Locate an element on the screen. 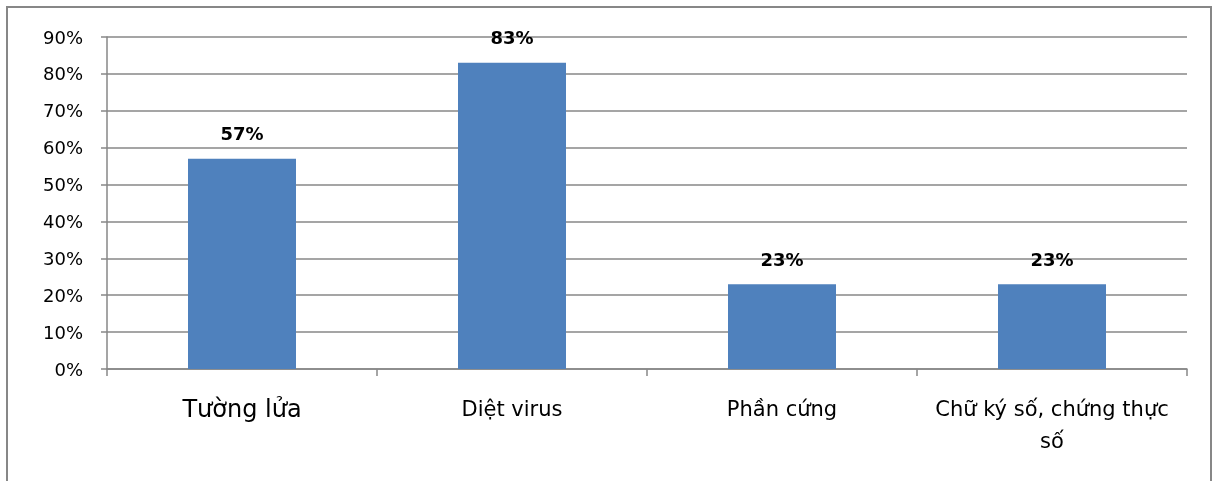 This screenshot has height=481, width=1218. x-tick-label: Chữ ký số, chứng thực số is located at coordinates (1052, 425).